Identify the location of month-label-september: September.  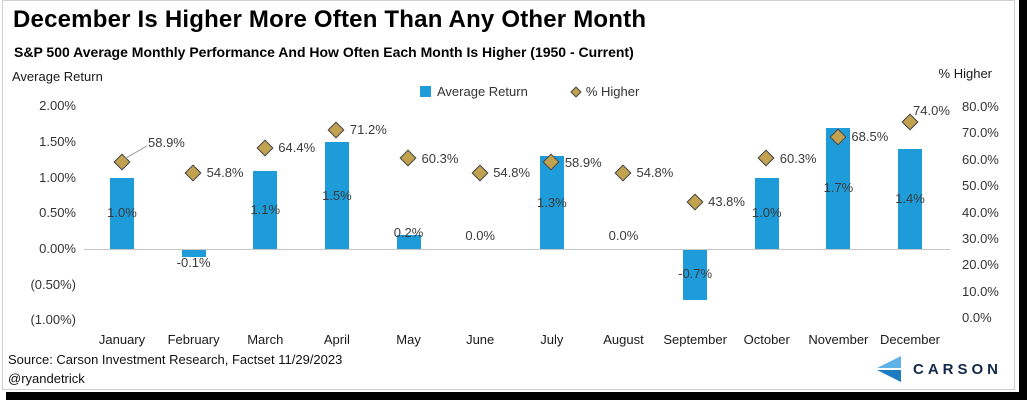
(695, 339).